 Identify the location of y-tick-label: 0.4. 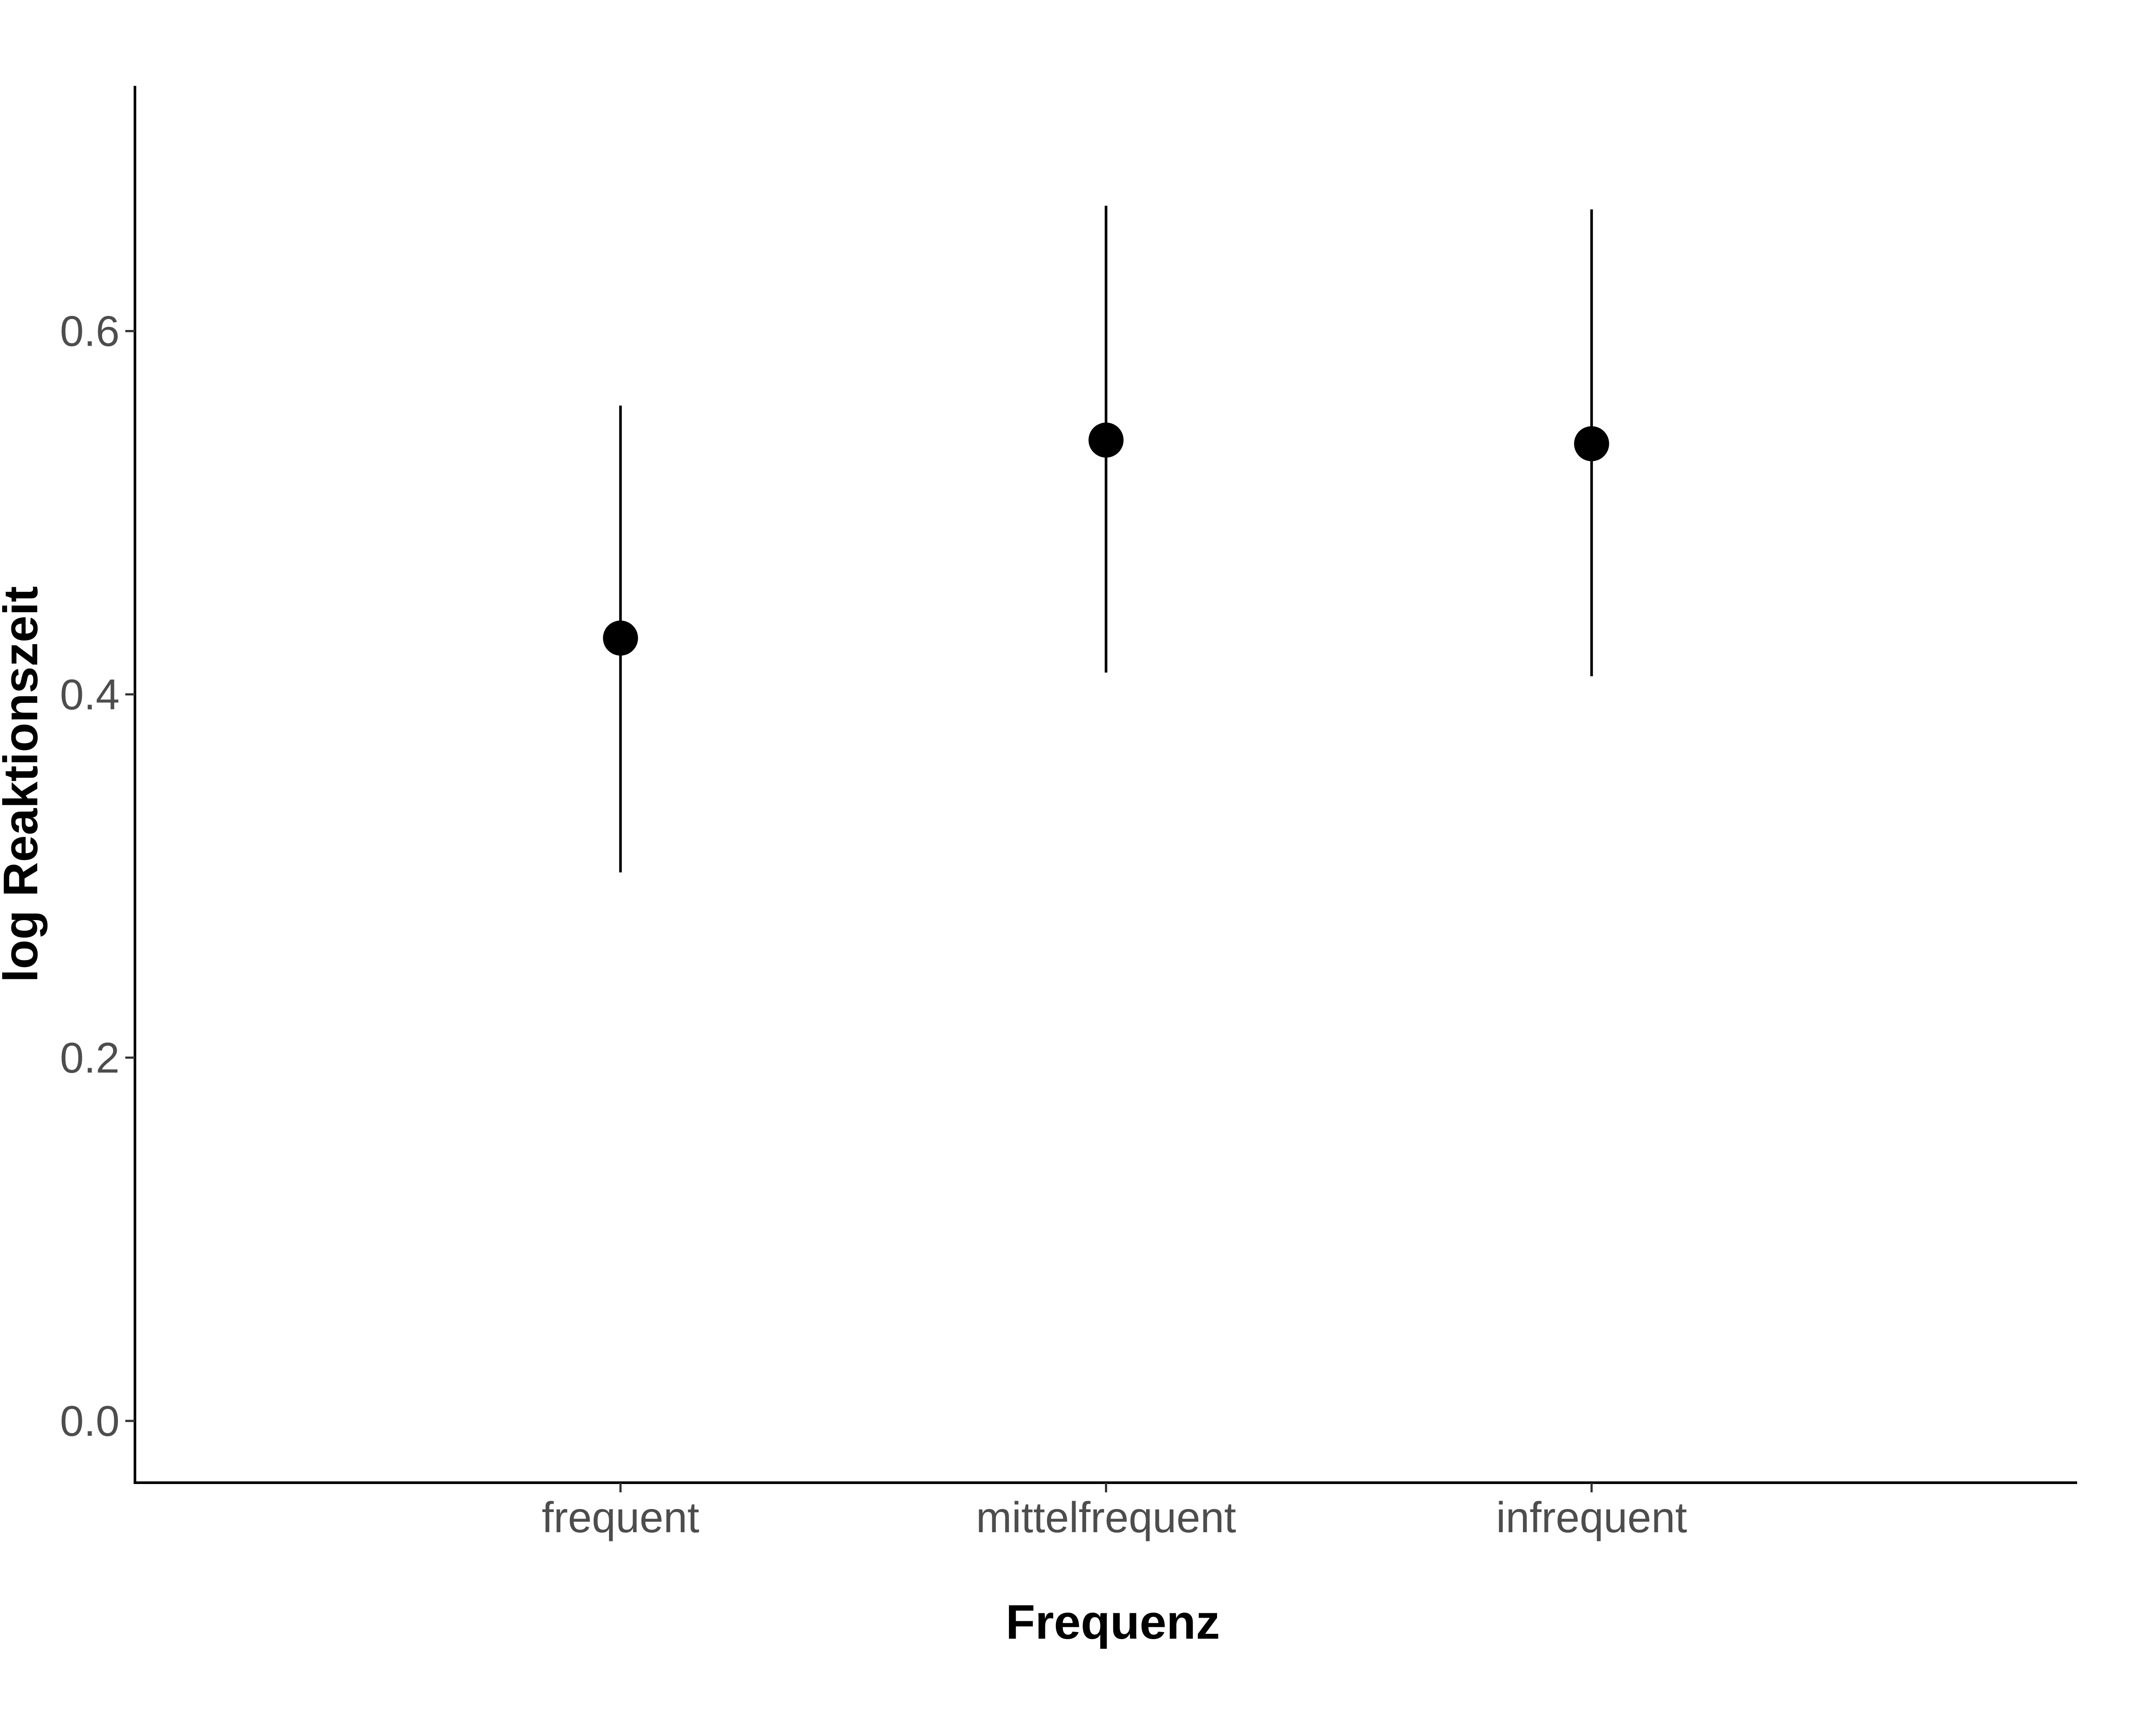
(90, 694).